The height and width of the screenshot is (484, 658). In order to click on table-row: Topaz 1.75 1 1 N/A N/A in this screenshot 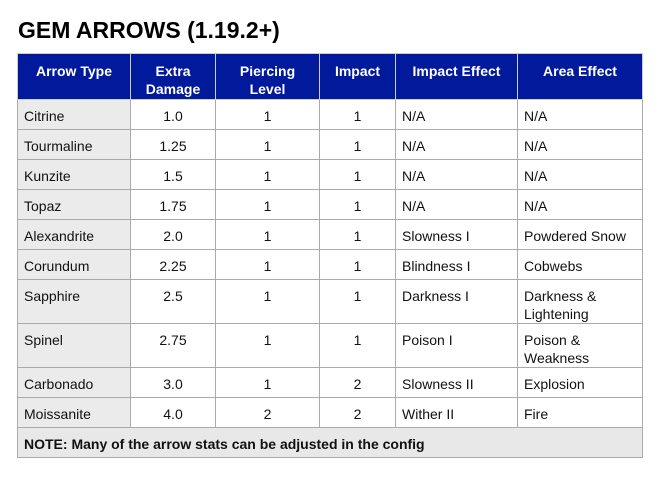, I will do `click(330, 204)`.